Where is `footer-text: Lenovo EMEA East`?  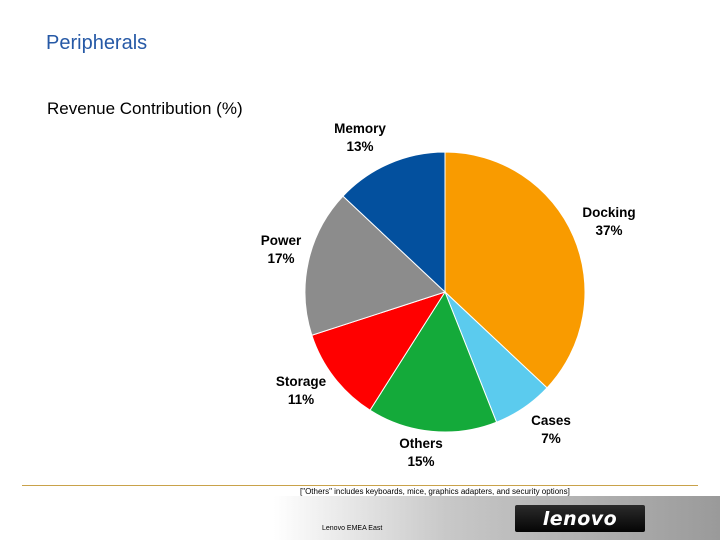
footer-text: Lenovo EMEA East is located at coordinates (352, 528).